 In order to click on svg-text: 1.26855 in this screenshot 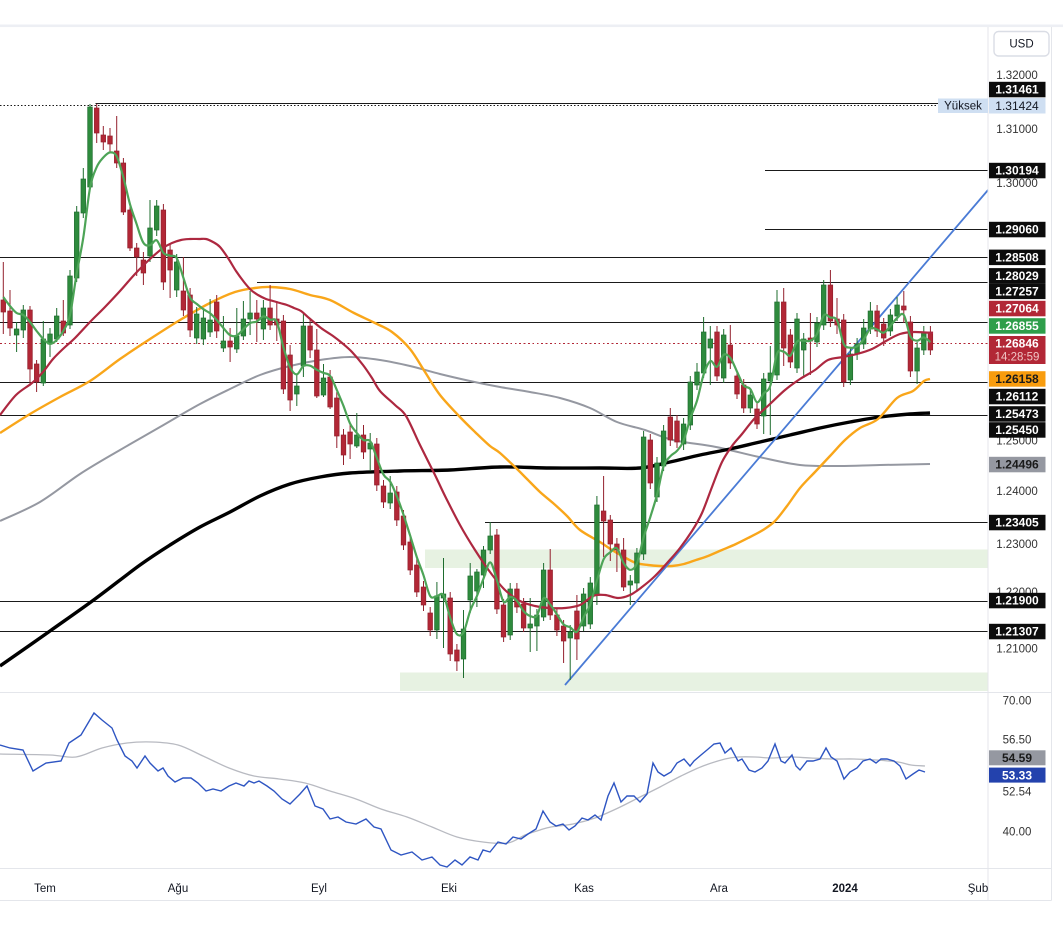, I will do `click(1017, 326)`.